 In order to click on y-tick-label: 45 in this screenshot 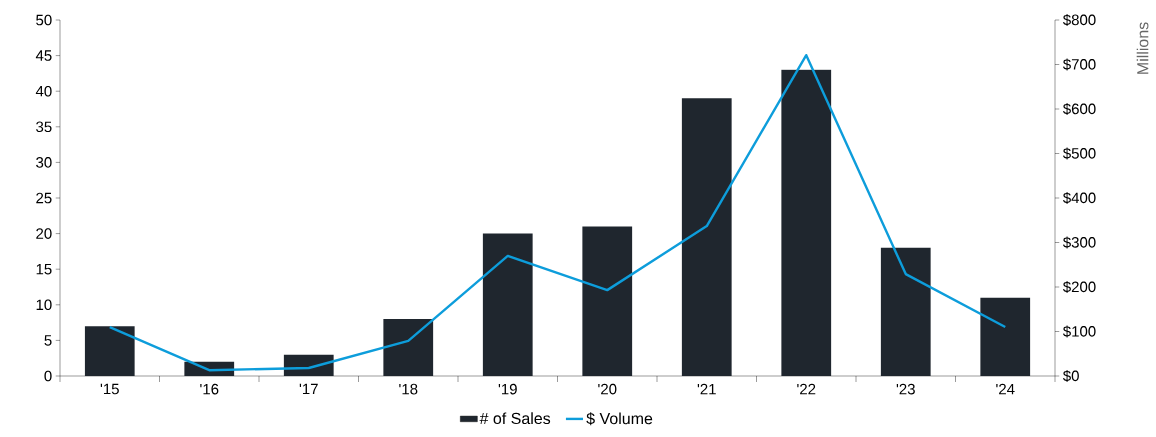, I will do `click(43, 55)`.